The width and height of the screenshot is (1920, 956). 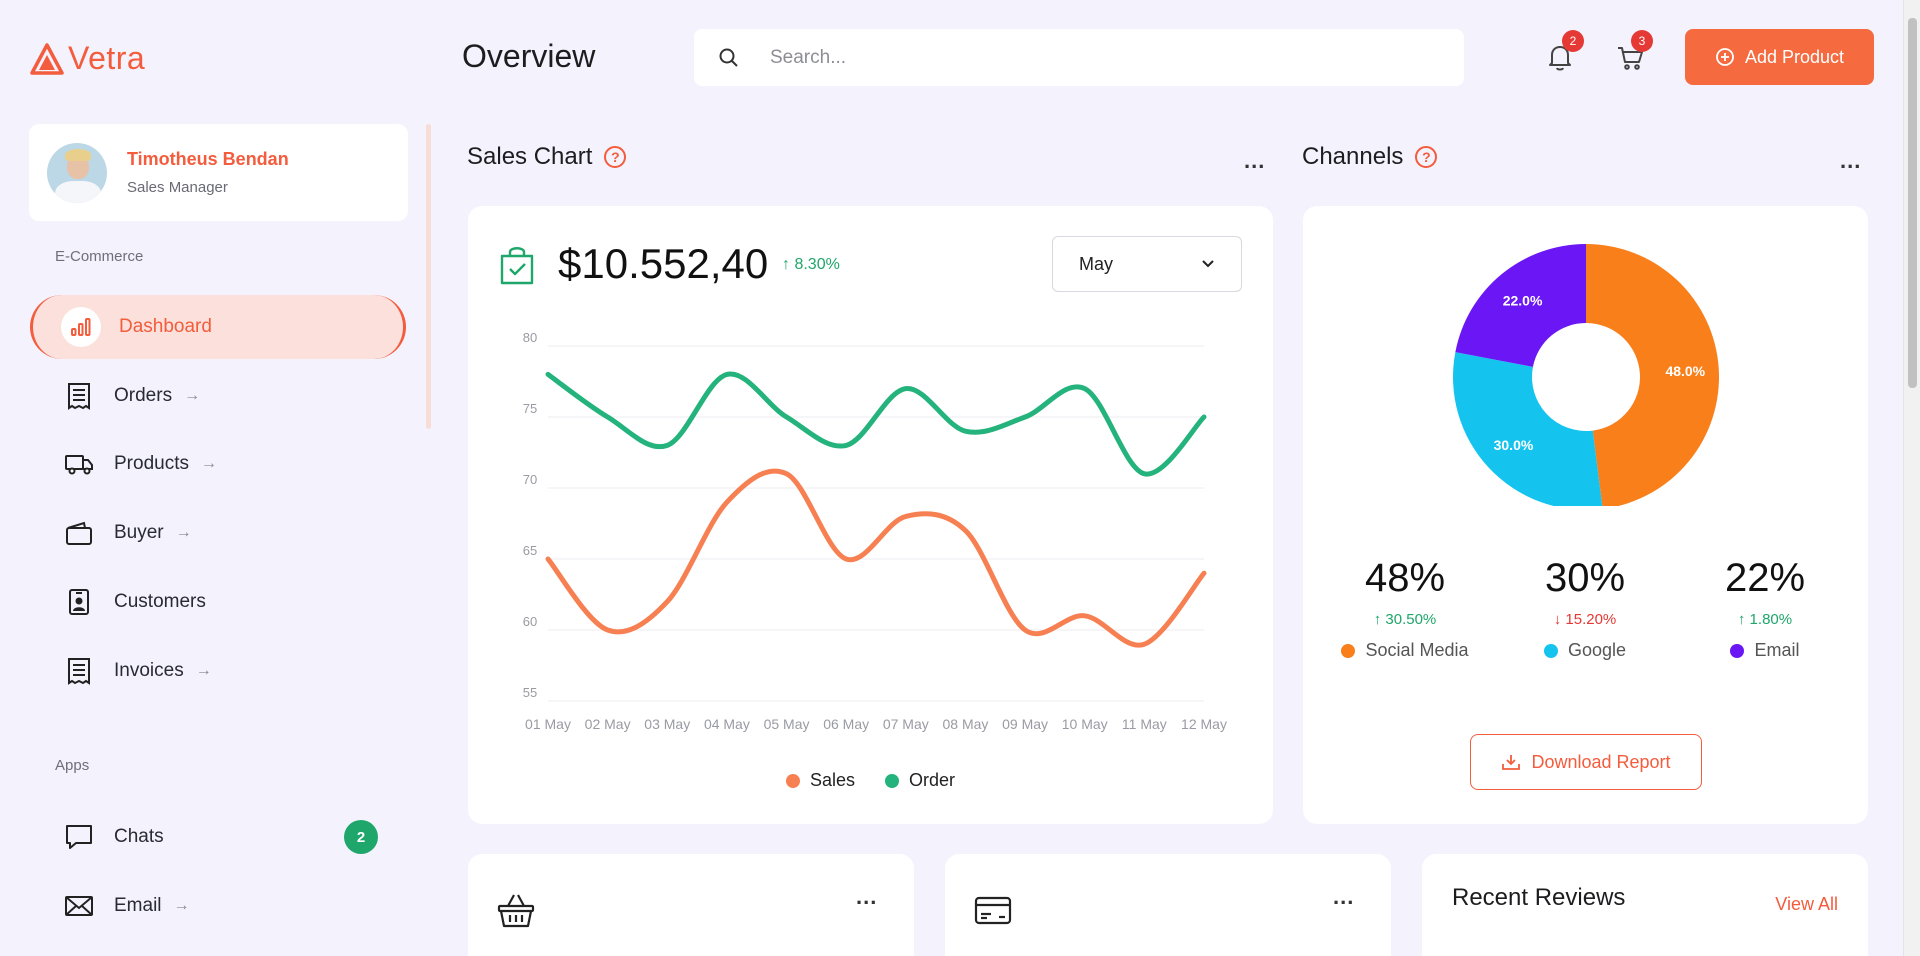 I want to click on avatar, so click(x=77, y=172).